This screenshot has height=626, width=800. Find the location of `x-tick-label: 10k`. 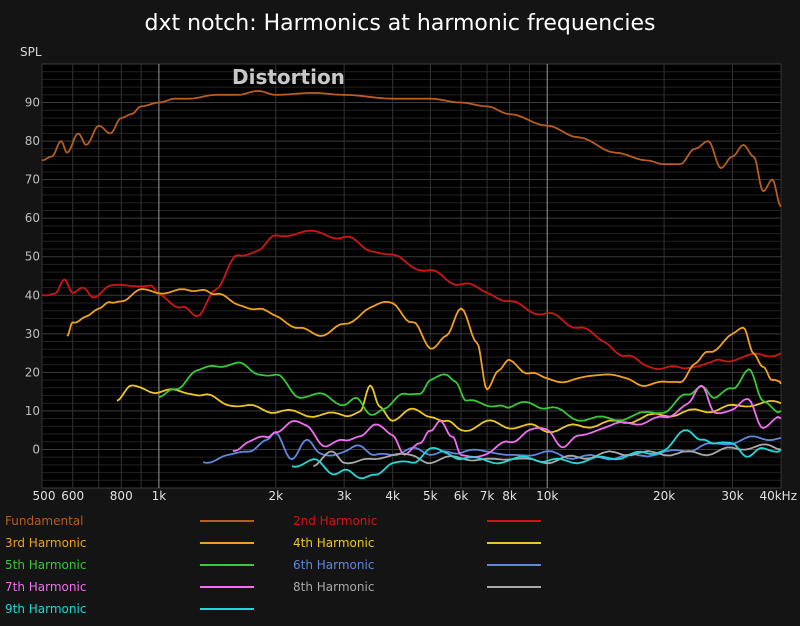

x-tick-label: 10k is located at coordinates (547, 496).